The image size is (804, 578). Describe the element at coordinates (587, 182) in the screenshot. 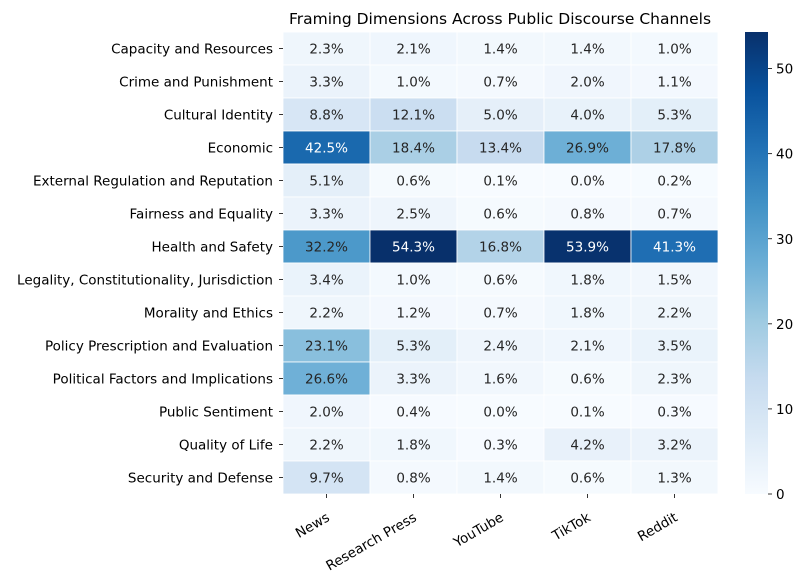

I see `cell-value-label: 0.0%` at that location.